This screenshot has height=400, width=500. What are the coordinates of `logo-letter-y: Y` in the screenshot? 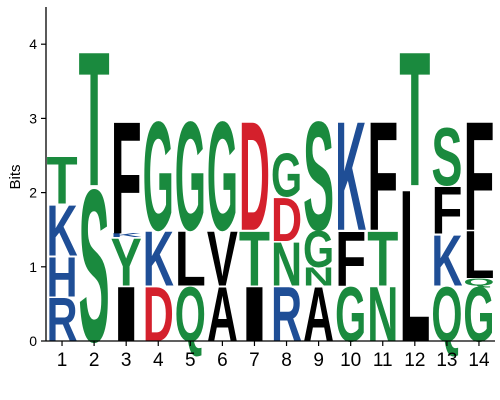 It's located at (126, 263).